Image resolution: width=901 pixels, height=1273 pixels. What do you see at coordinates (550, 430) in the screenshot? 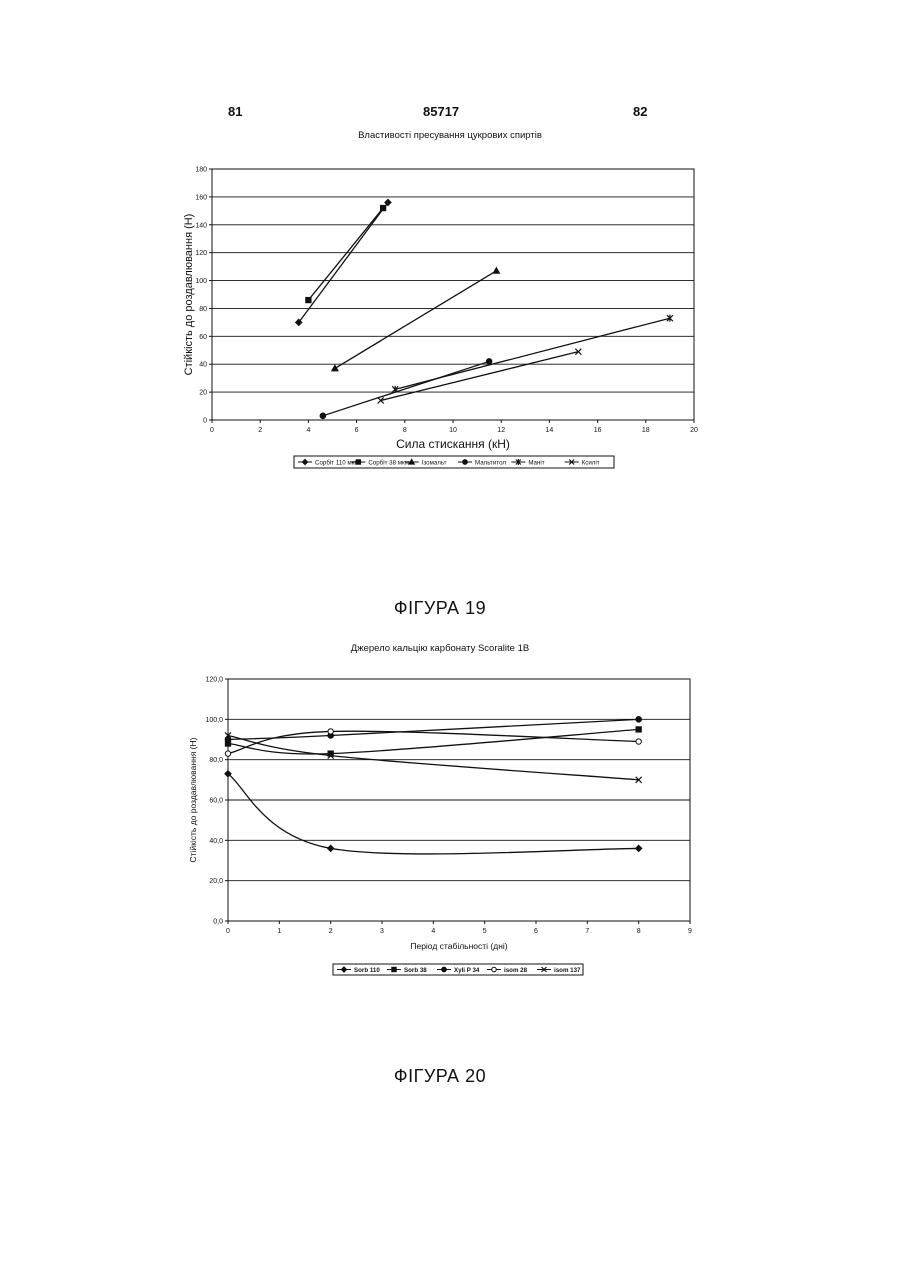
I see `chart1-x-tick-label: 14` at bounding box center [550, 430].